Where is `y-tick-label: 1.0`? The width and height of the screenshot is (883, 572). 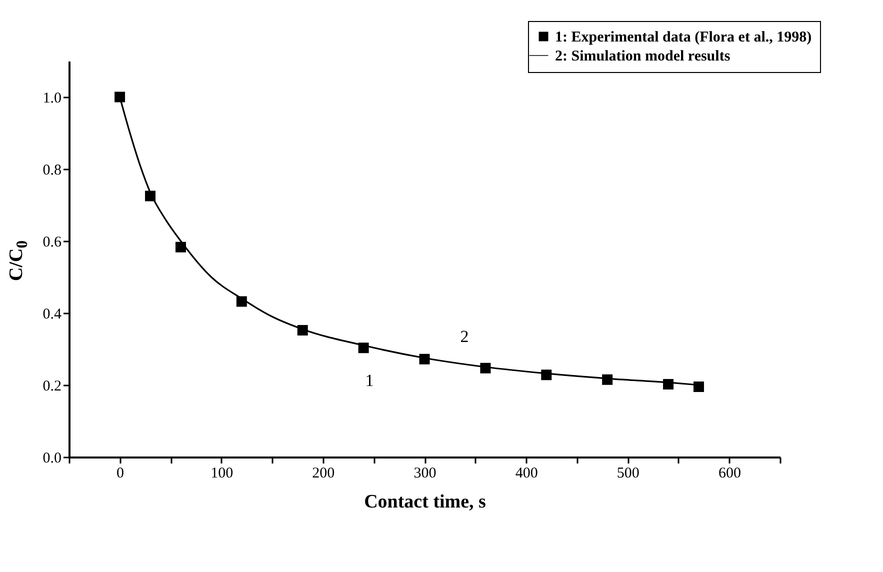
y-tick-label: 1.0 is located at coordinates (52, 98).